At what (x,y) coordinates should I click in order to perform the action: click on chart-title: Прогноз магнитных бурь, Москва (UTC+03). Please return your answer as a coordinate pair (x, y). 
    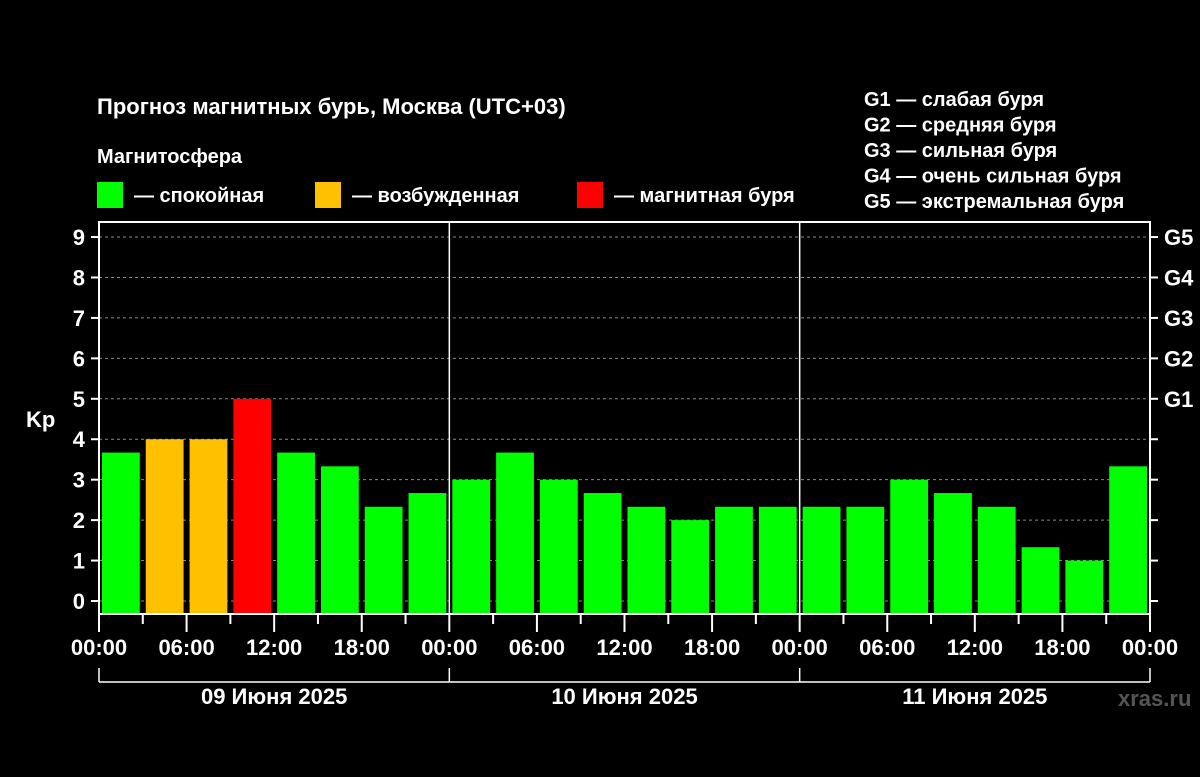
    Looking at the image, I should click on (331, 106).